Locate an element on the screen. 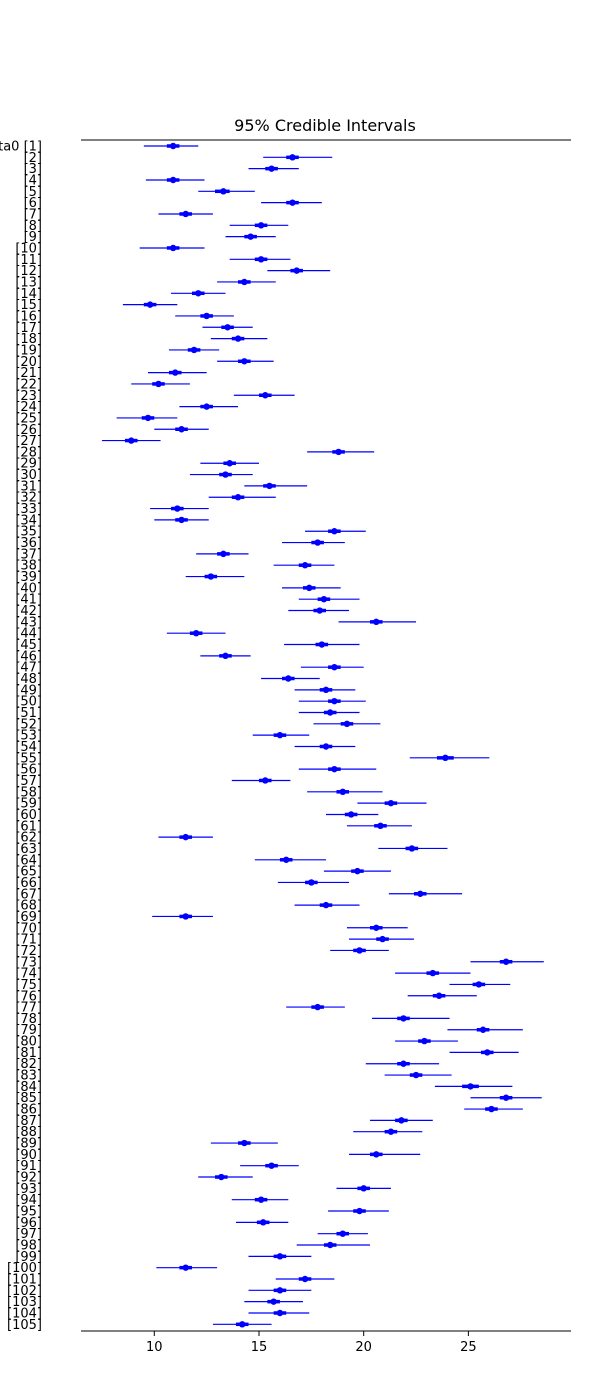 The width and height of the screenshot is (600, 1400). interval-row: [46] is located at coordinates (133, 656).